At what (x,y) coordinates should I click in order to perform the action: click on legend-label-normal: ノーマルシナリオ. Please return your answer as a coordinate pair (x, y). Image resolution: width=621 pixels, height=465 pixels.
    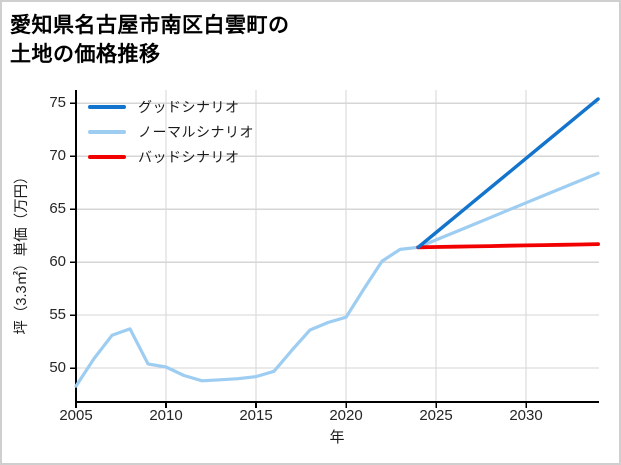
    Looking at the image, I should click on (196, 131).